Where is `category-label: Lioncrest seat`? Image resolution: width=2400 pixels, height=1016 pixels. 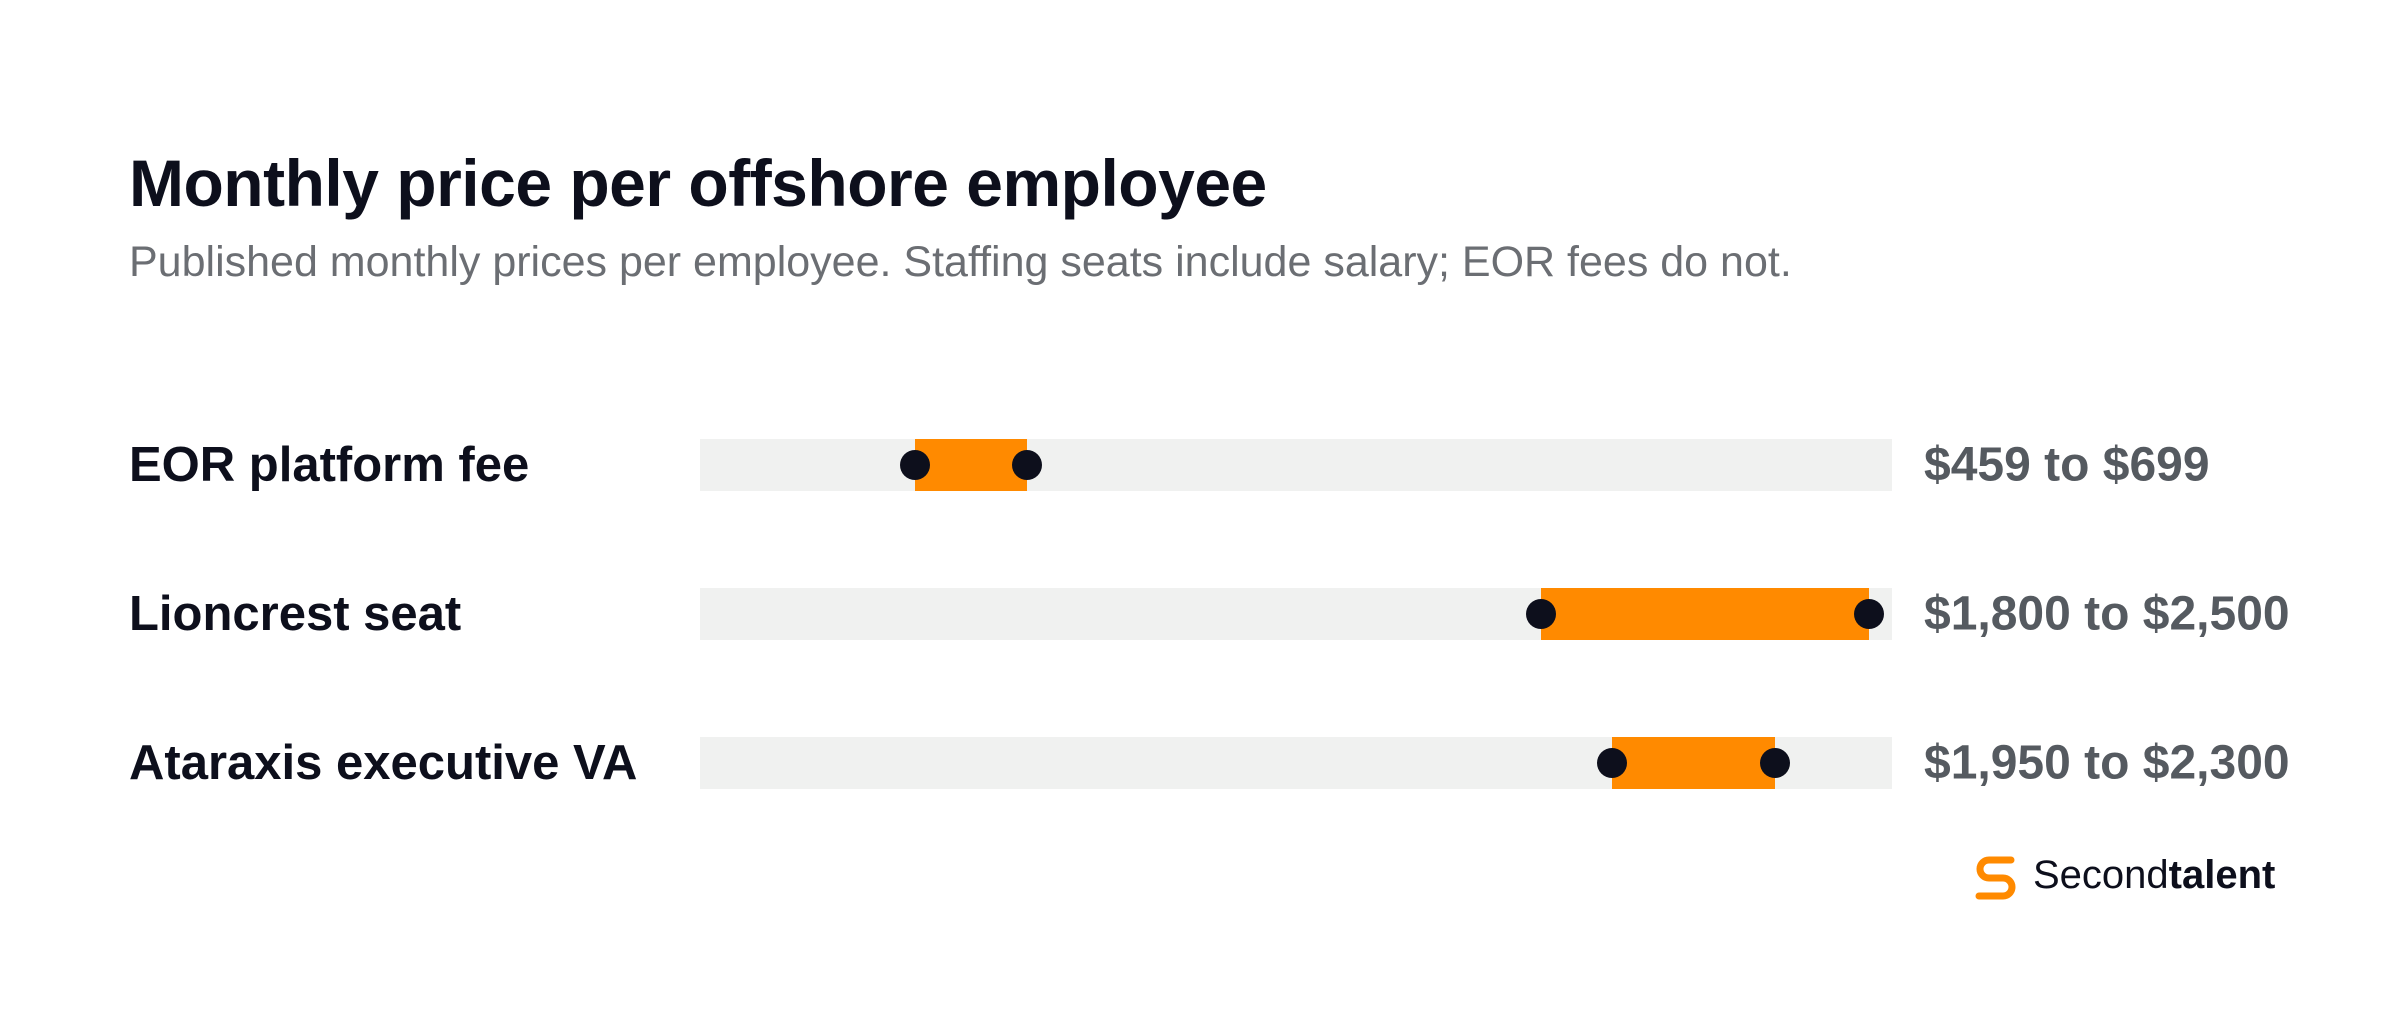 category-label: Lioncrest seat is located at coordinates (295, 614).